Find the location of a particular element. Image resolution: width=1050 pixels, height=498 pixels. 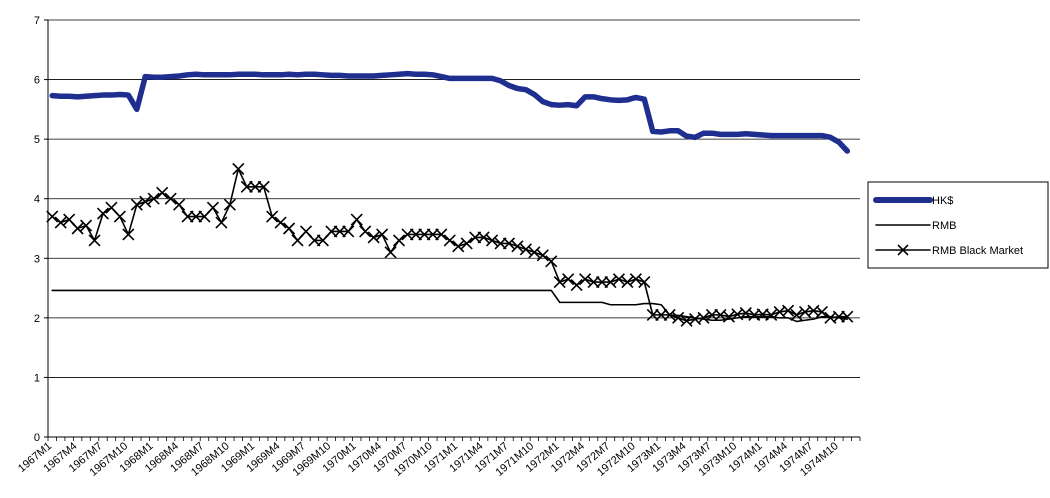

y-tick-label: 4 is located at coordinates (37, 200).